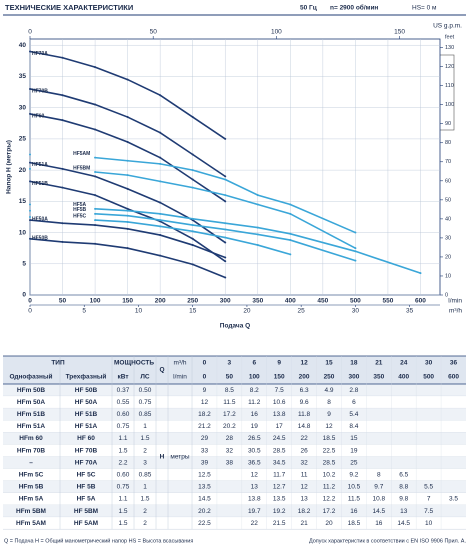 The width and height of the screenshot is (469, 550). What do you see at coordinates (86, 414) in the screenshot?
I see `three-model: HF 51B` at bounding box center [86, 414].